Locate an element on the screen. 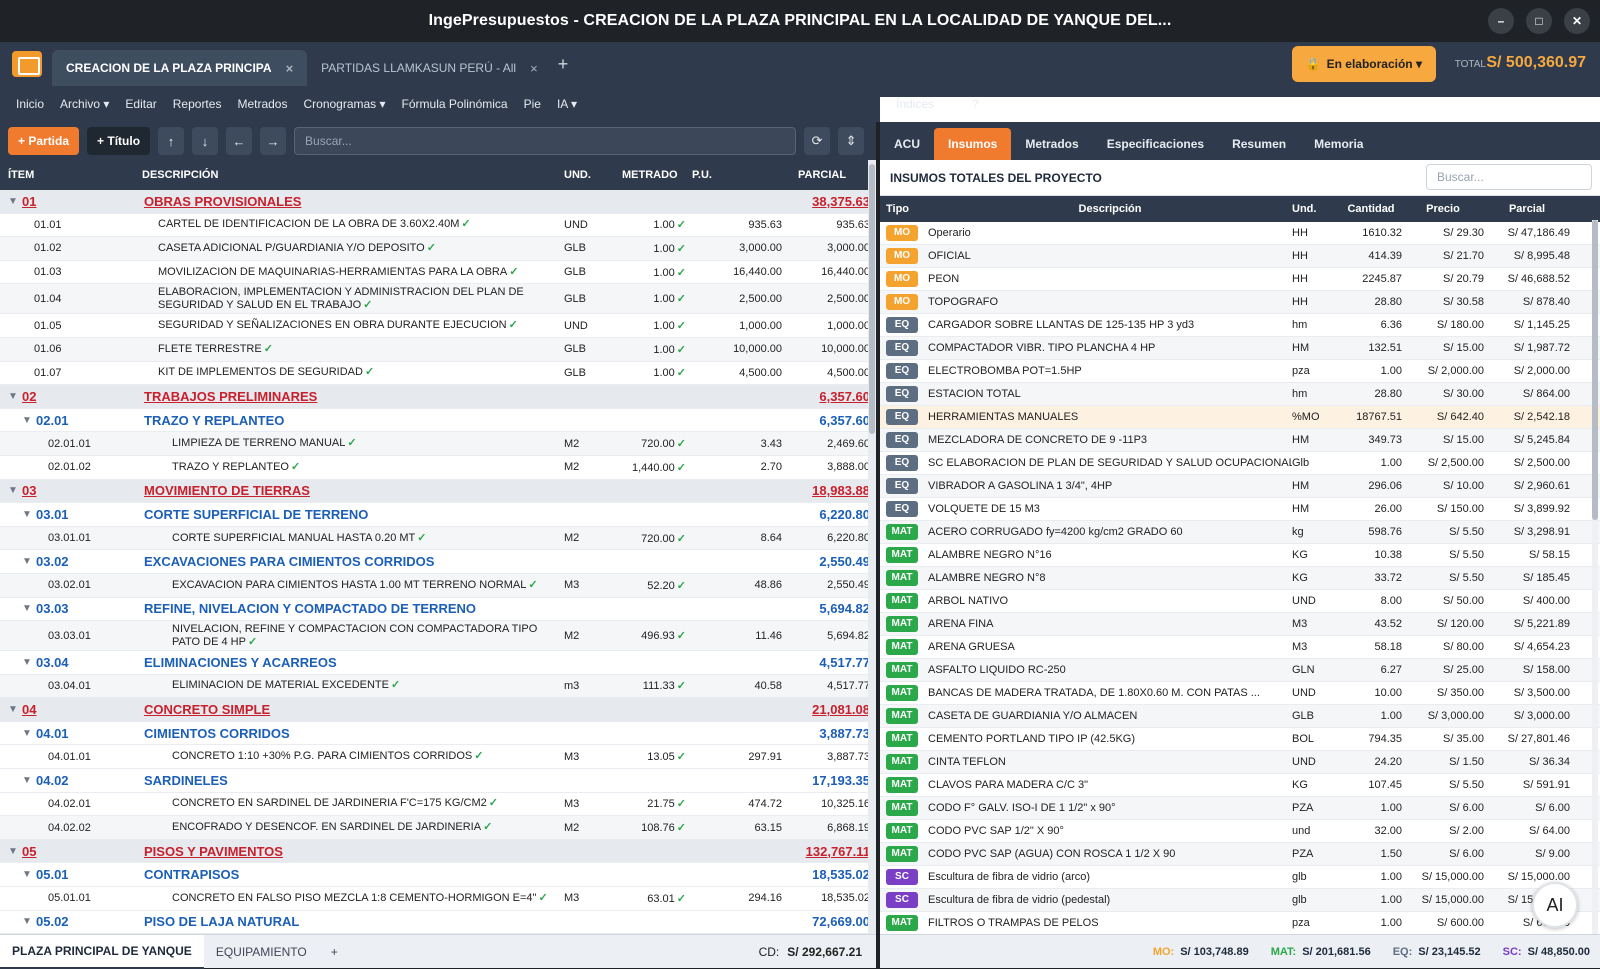 The image size is (1600, 969). chapter-row: ▼ 04 CONCRETO SIMPLE 21,081.08 is located at coordinates (438, 710).